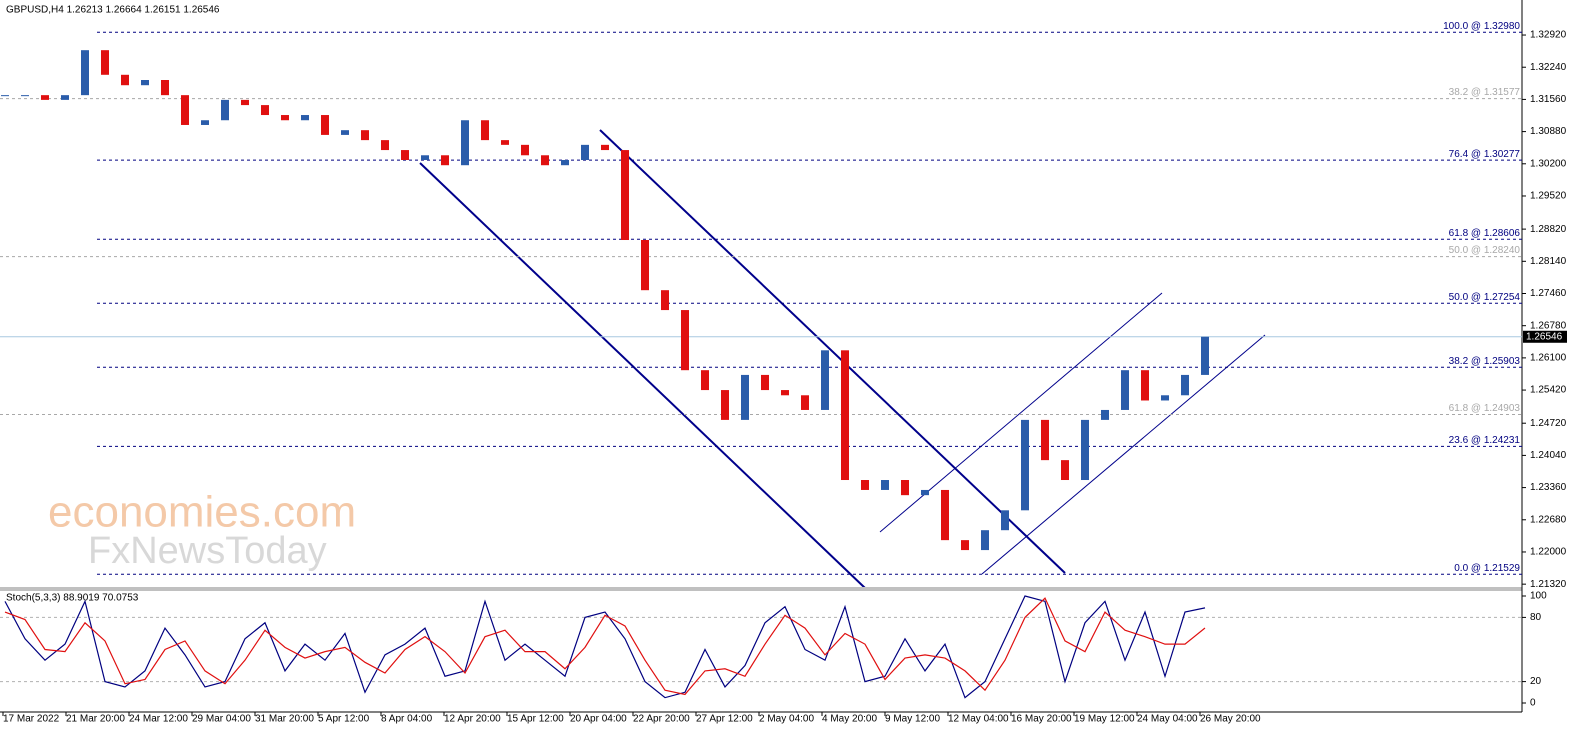  I want to click on x-tick-label: 8 Apr 04:00, so click(407, 719).